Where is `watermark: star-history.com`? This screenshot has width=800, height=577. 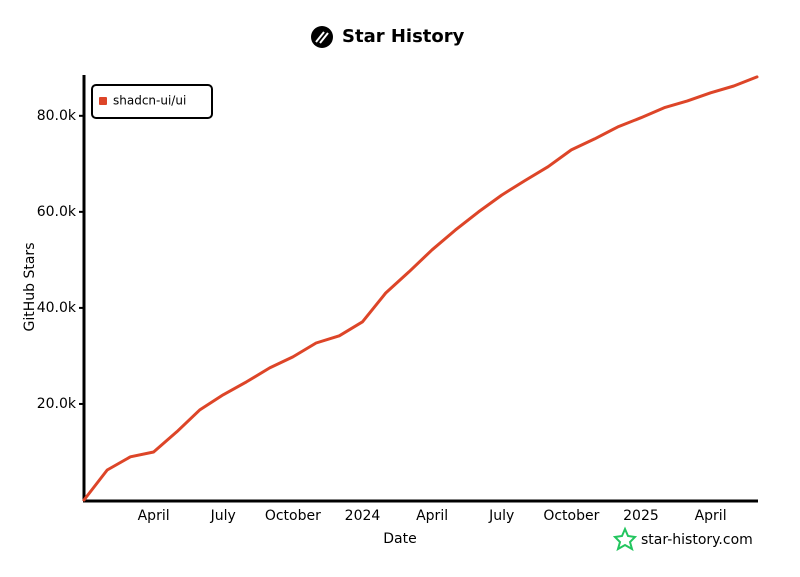 watermark: star-history.com is located at coordinates (697, 540).